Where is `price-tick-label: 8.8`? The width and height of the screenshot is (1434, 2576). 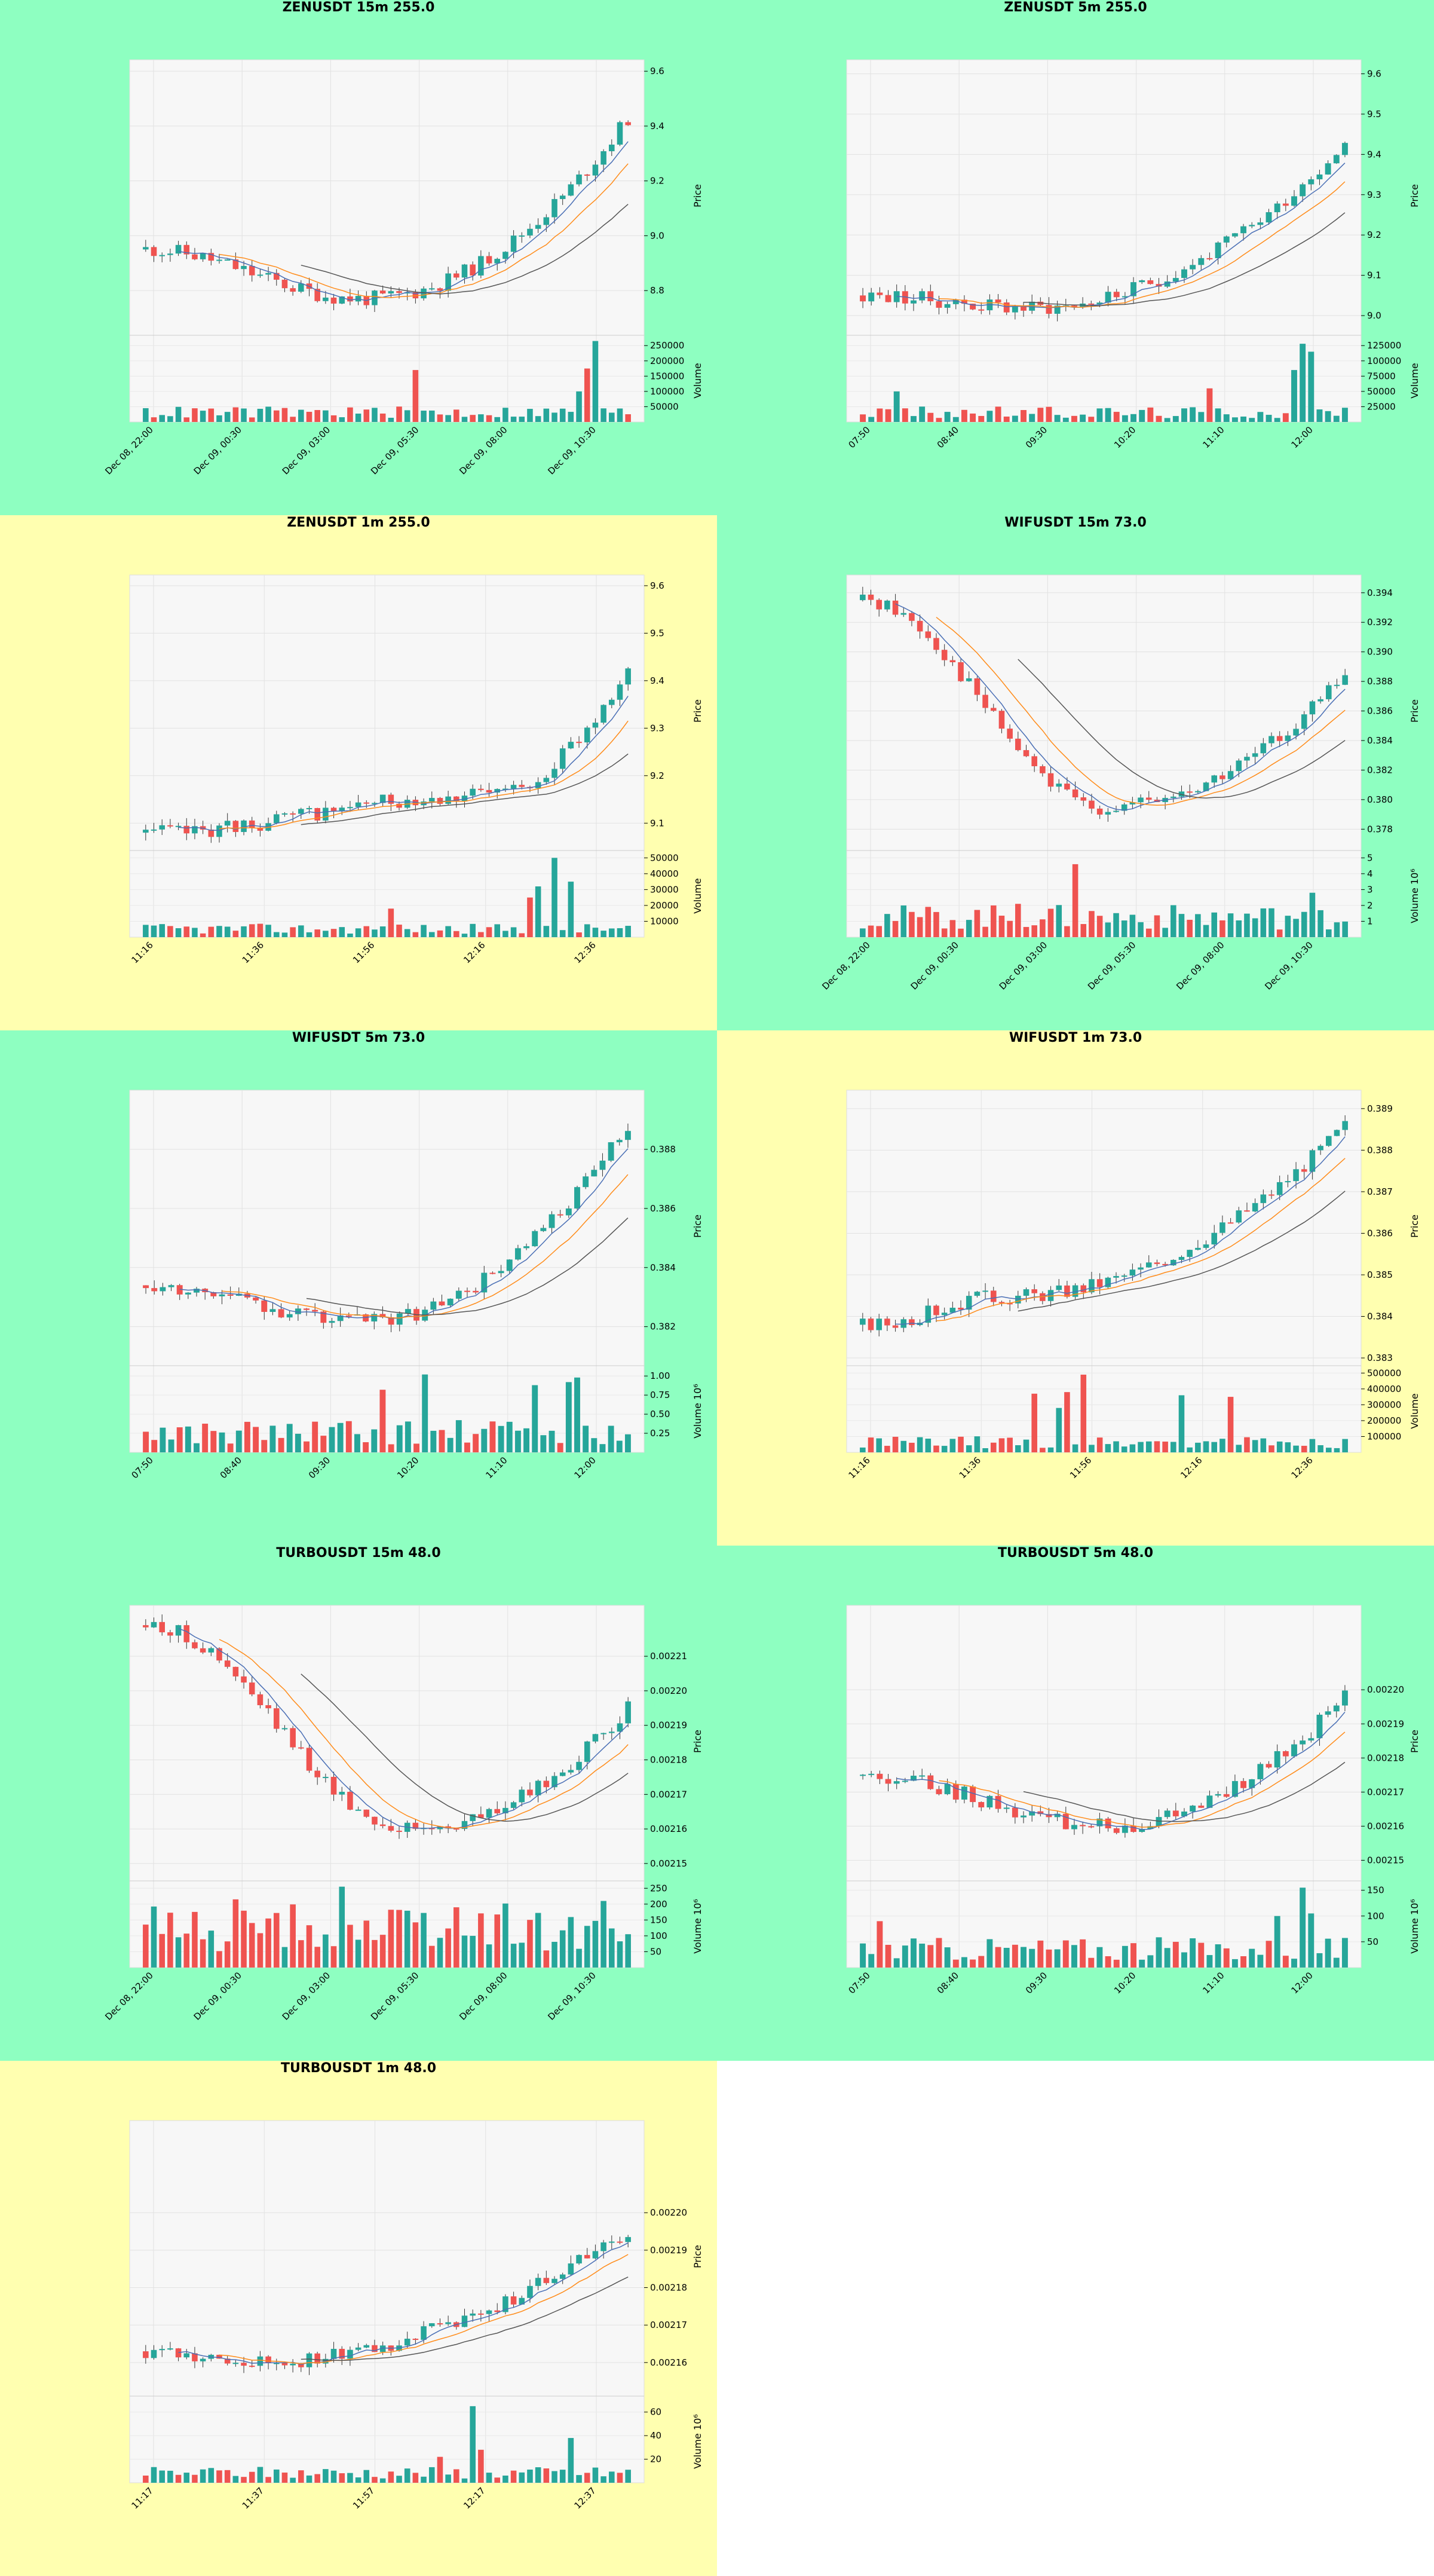
price-tick-label: 8.8 is located at coordinates (657, 290).